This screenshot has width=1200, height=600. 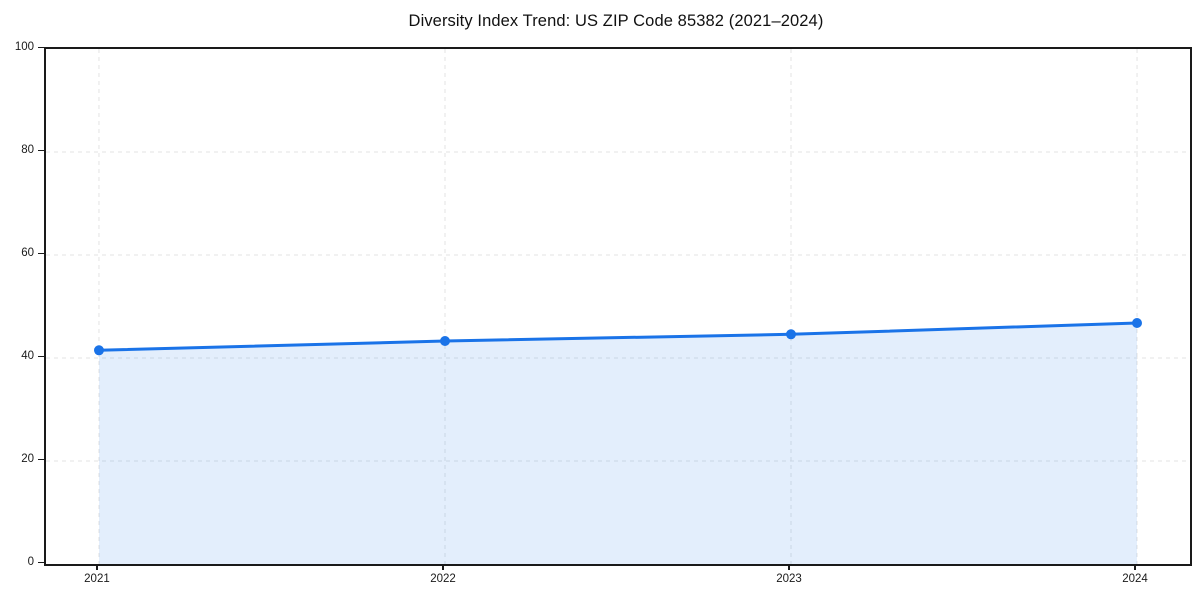 What do you see at coordinates (24, 47) in the screenshot?
I see `y-axis-tick-label: 100` at bounding box center [24, 47].